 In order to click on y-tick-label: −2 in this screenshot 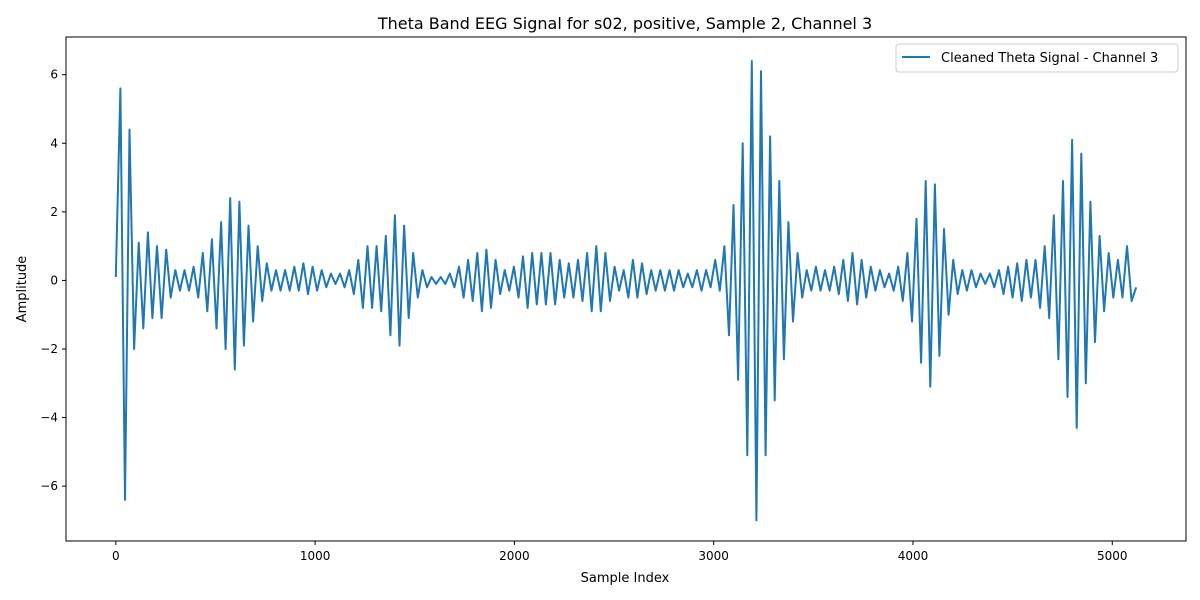, I will do `click(49, 349)`.